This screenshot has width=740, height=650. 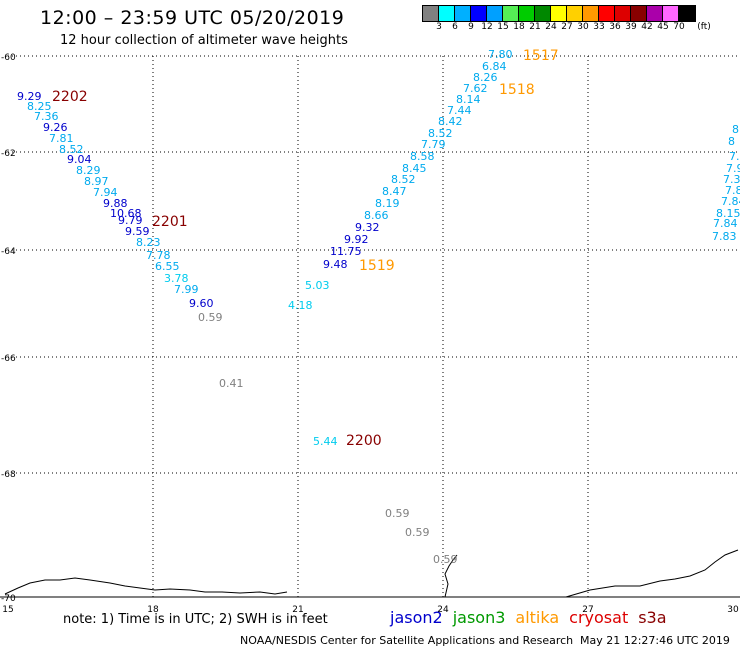 What do you see at coordinates (728, 213) in the screenshot?
I see `wave-height-value: 8.15` at bounding box center [728, 213].